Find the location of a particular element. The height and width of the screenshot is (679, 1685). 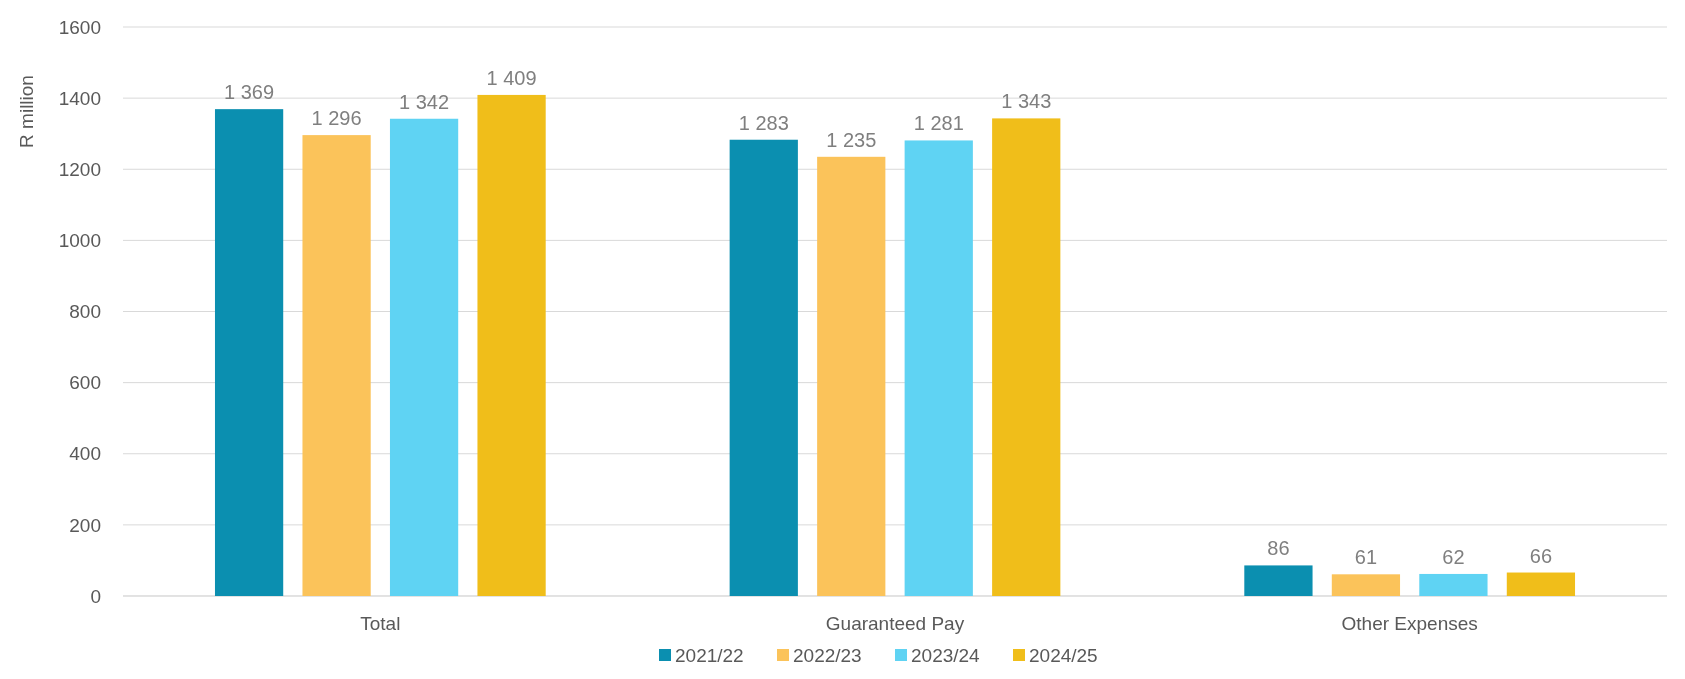

y-tick-label: 400 is located at coordinates (85, 454).